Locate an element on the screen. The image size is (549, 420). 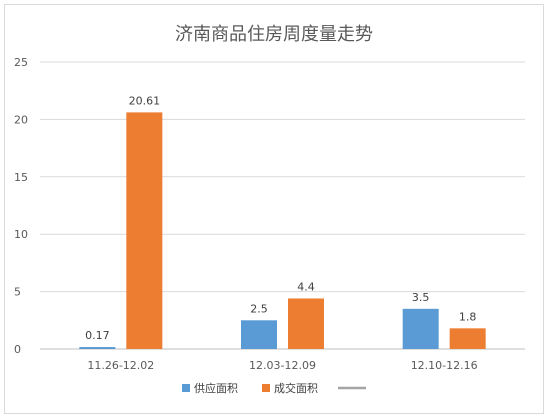
y-tick-label: 20 is located at coordinates (21, 119).